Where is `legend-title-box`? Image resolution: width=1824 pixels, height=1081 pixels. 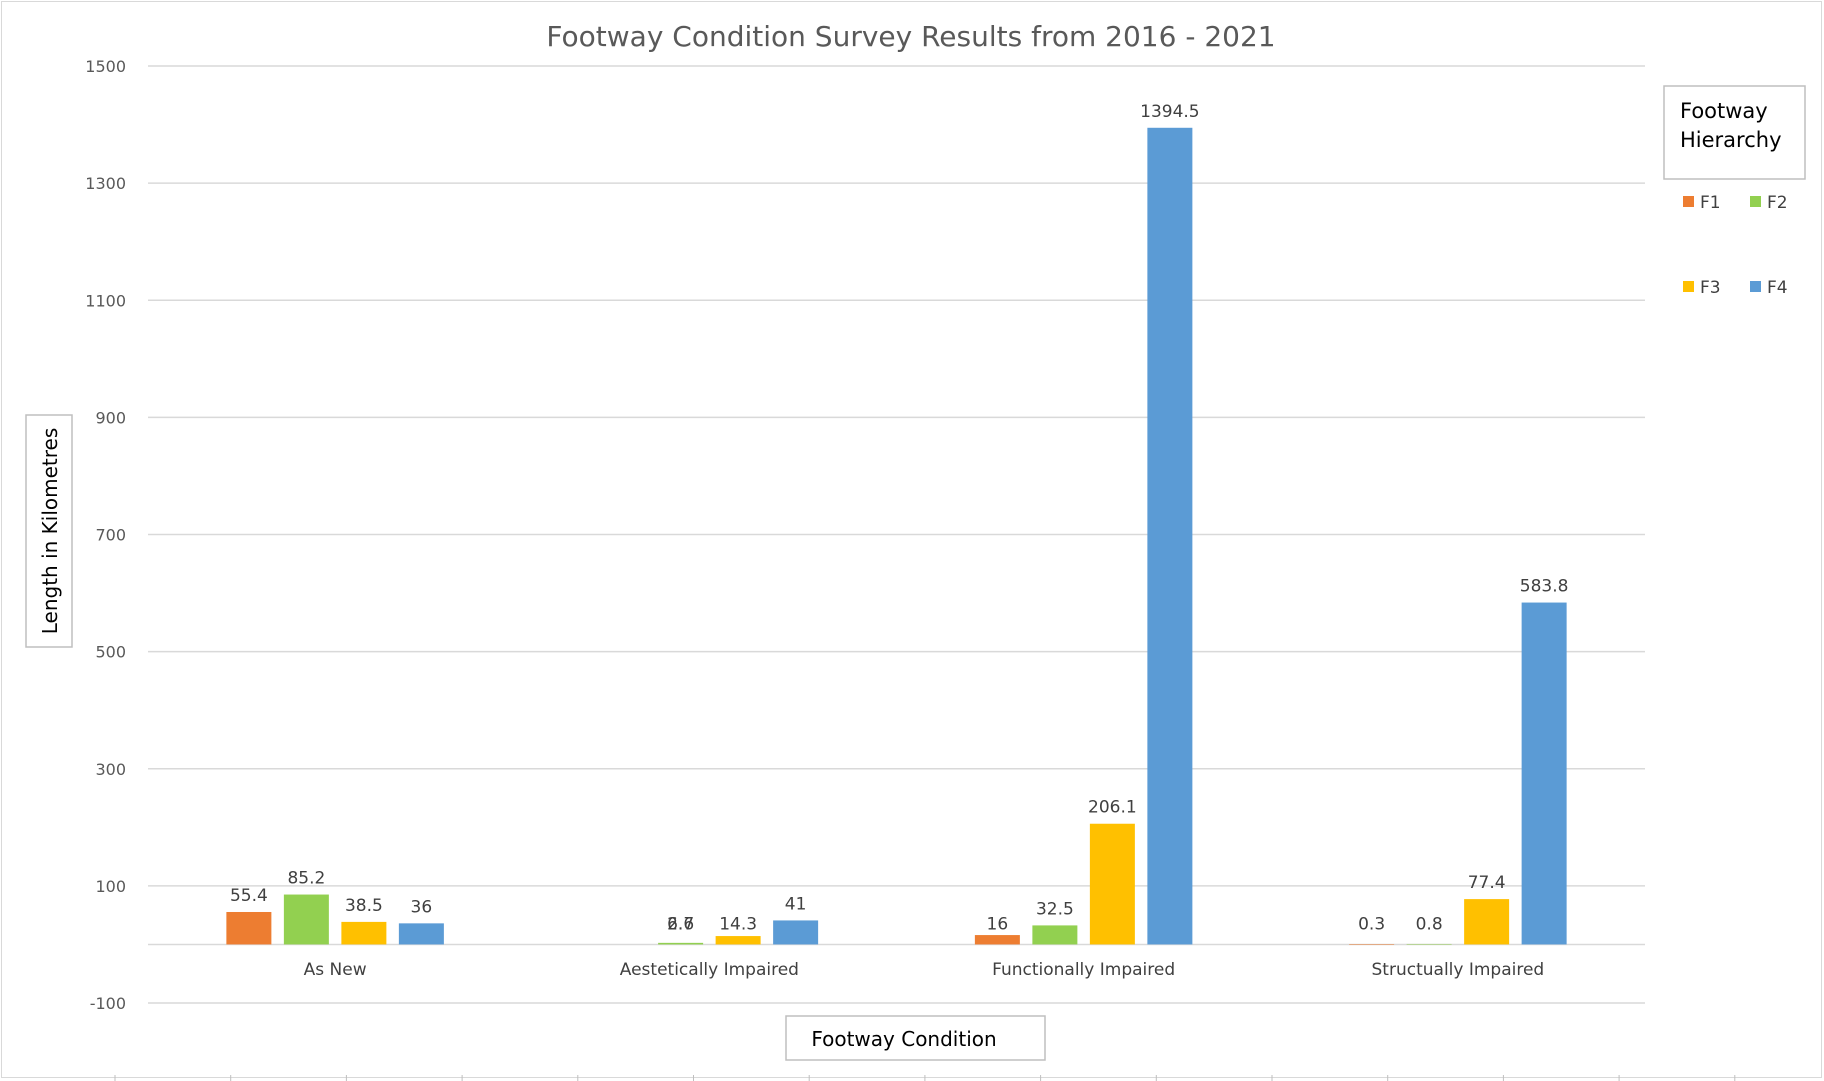 legend-title-box is located at coordinates (1734, 132).